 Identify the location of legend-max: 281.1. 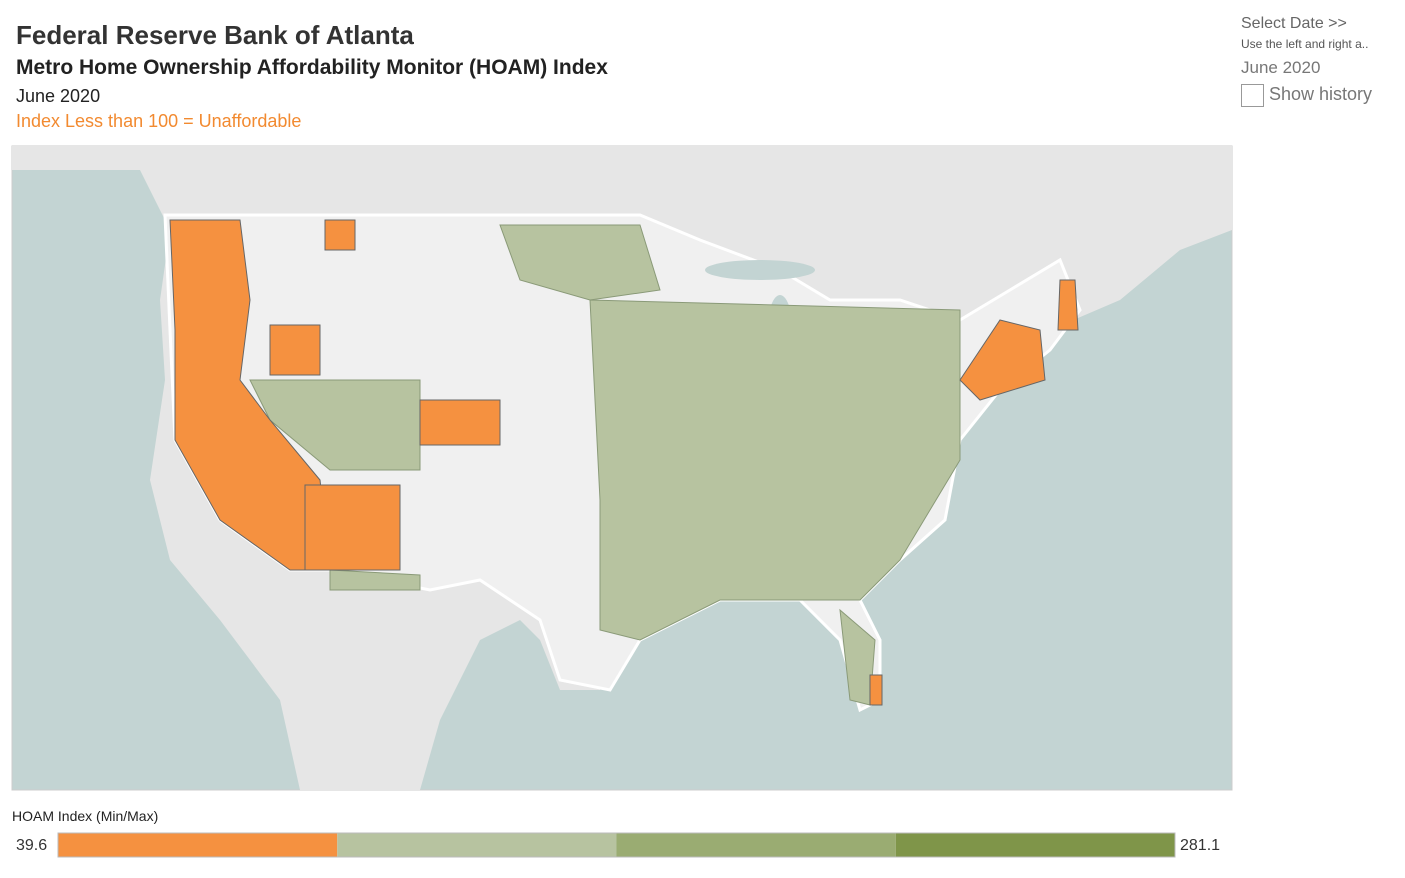
(1200, 845).